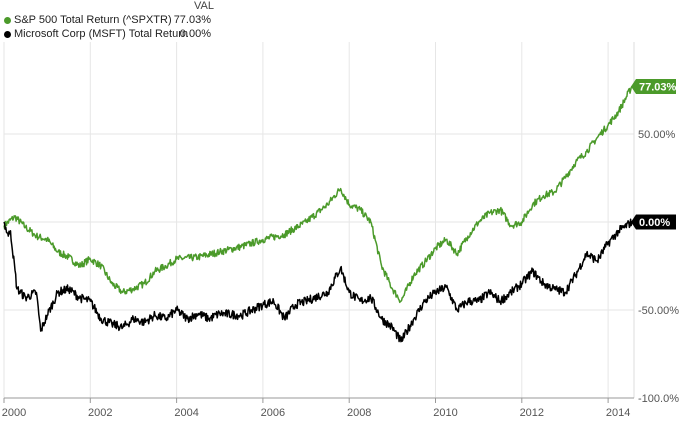  I want to click on end-tag-msft: 0.00%, so click(653, 222).